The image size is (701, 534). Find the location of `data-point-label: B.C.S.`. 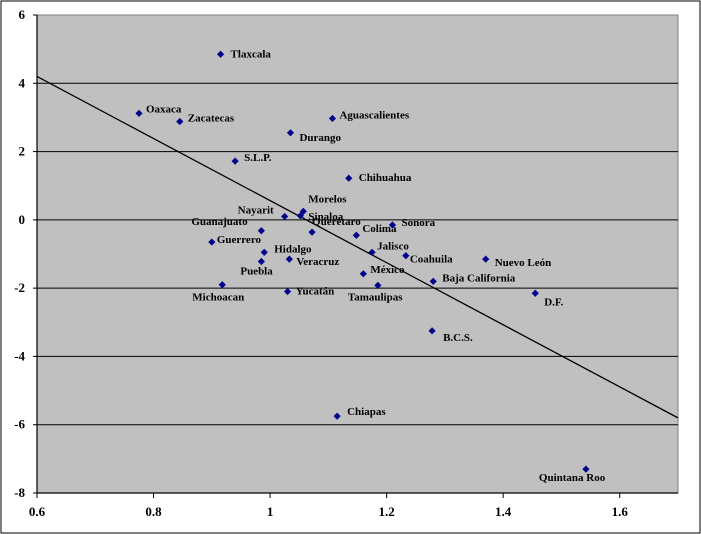

data-point-label: B.C.S. is located at coordinates (458, 338).